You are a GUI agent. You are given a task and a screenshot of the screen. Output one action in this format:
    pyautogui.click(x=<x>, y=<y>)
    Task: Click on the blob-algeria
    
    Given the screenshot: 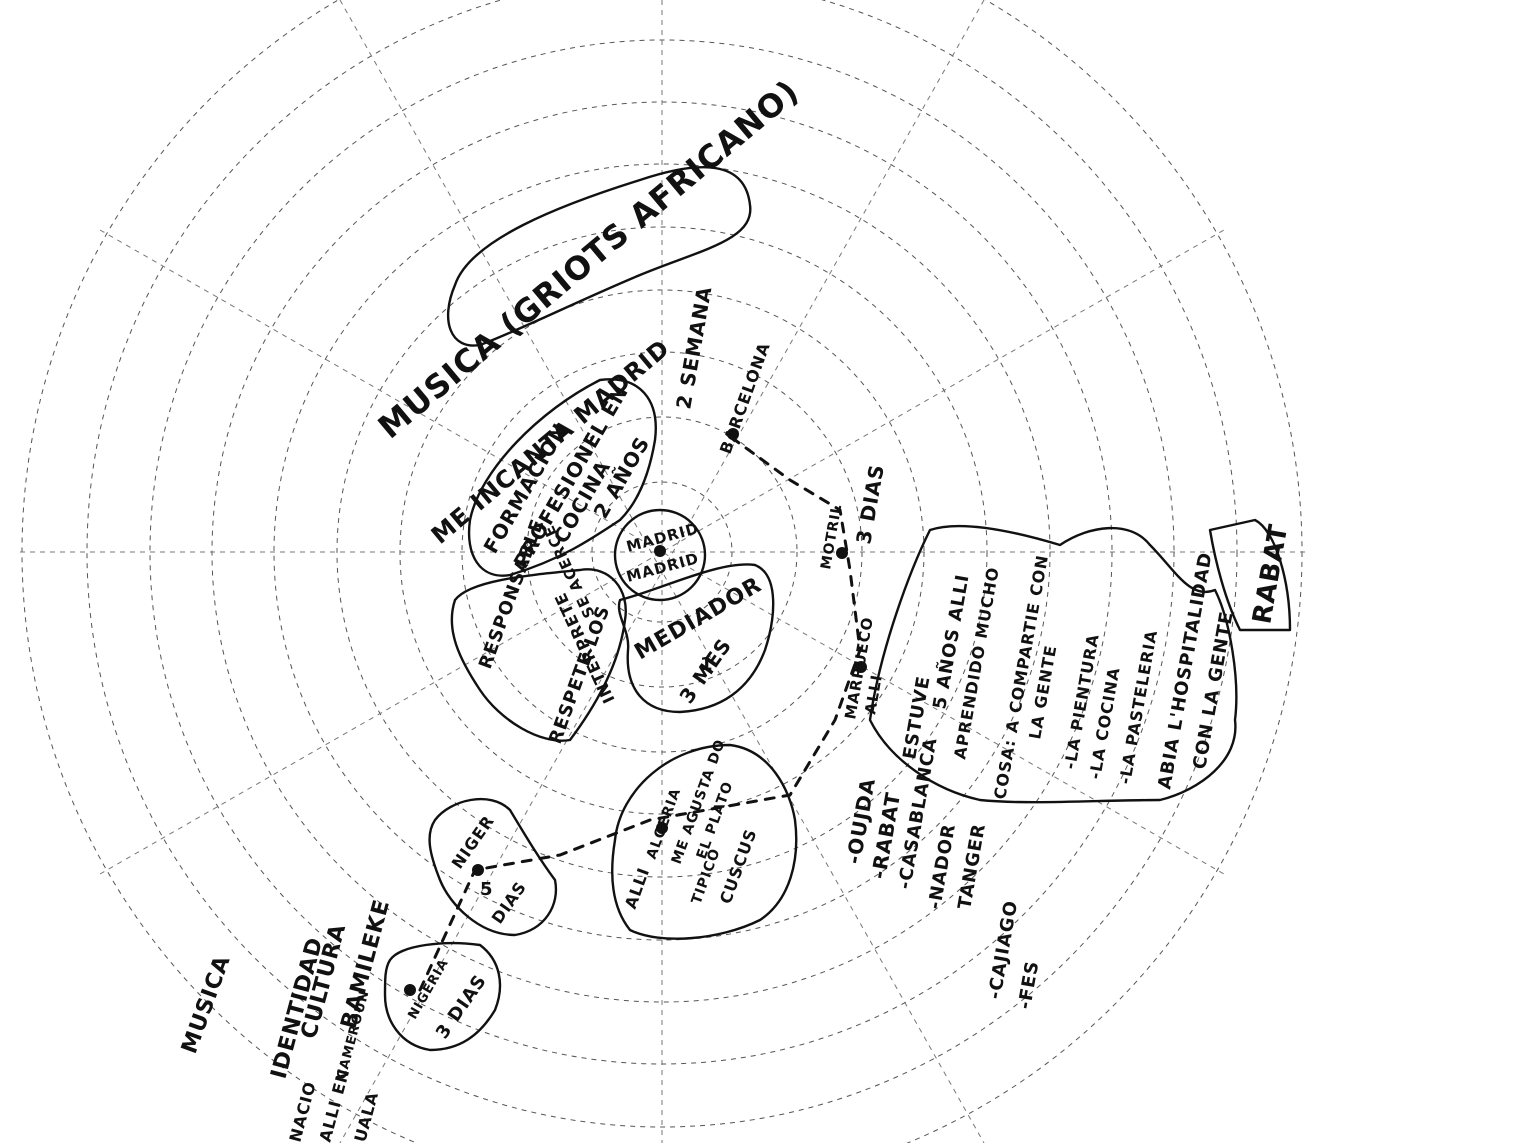 What is the action you would take?
    pyautogui.click(x=704, y=841)
    